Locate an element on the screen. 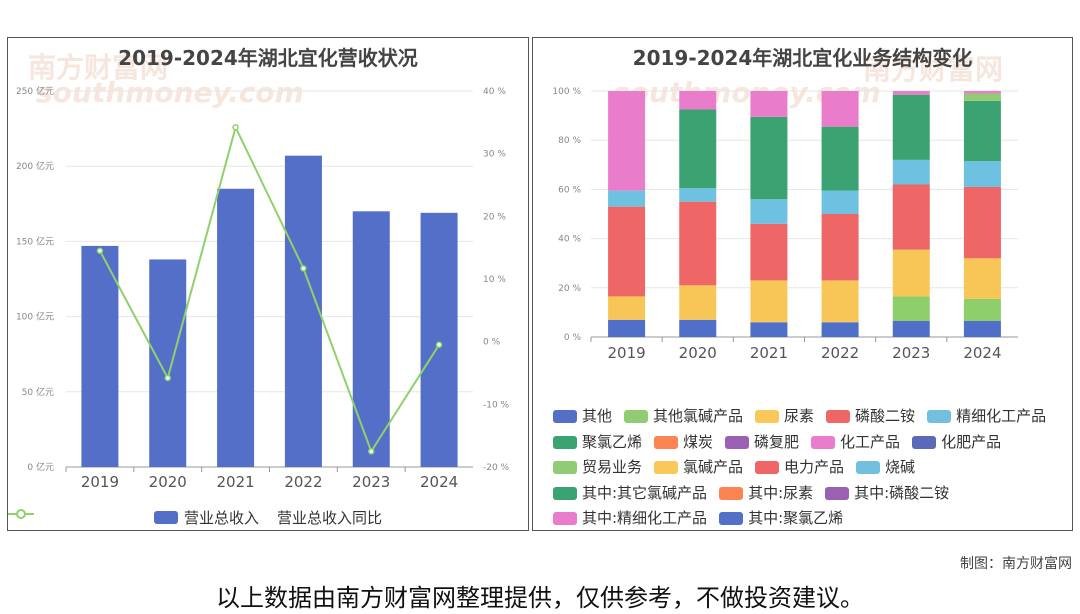 The width and height of the screenshot is (1080, 614). y-tick-label: 80 % is located at coordinates (569, 141).